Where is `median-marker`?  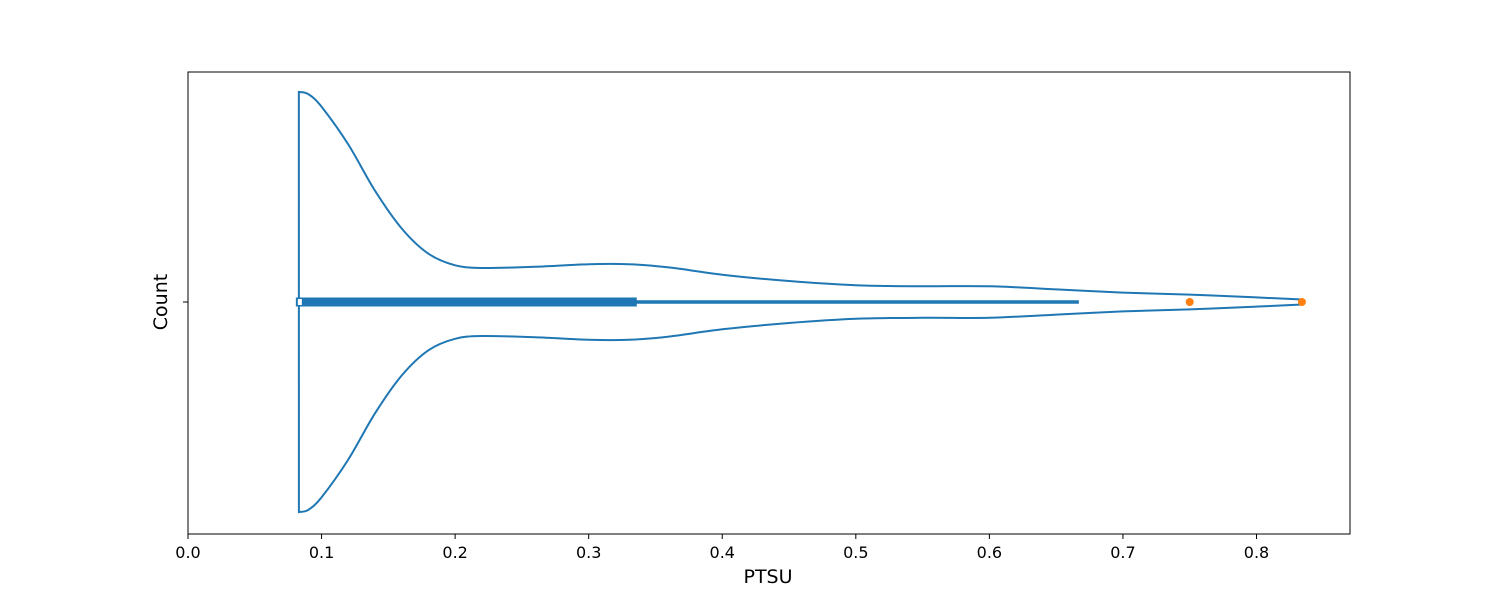 median-marker is located at coordinates (299, 302).